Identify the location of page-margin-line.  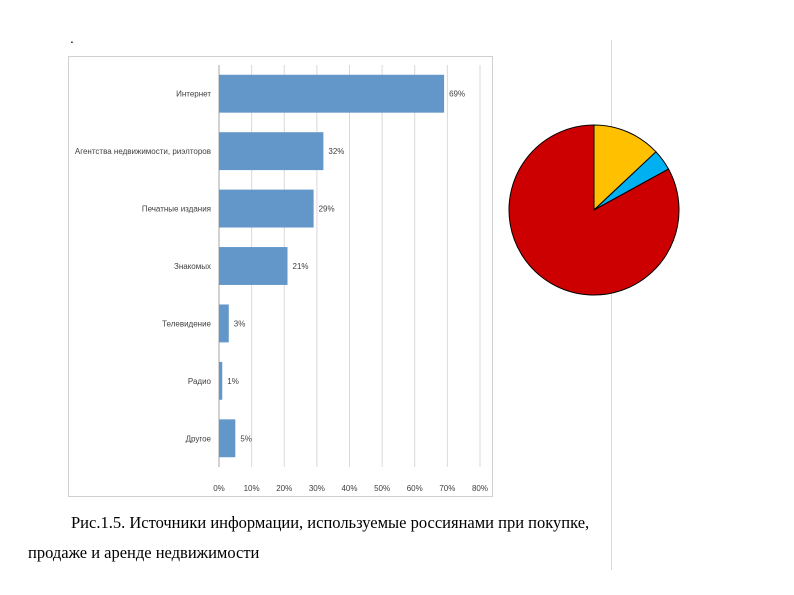
(611, 305).